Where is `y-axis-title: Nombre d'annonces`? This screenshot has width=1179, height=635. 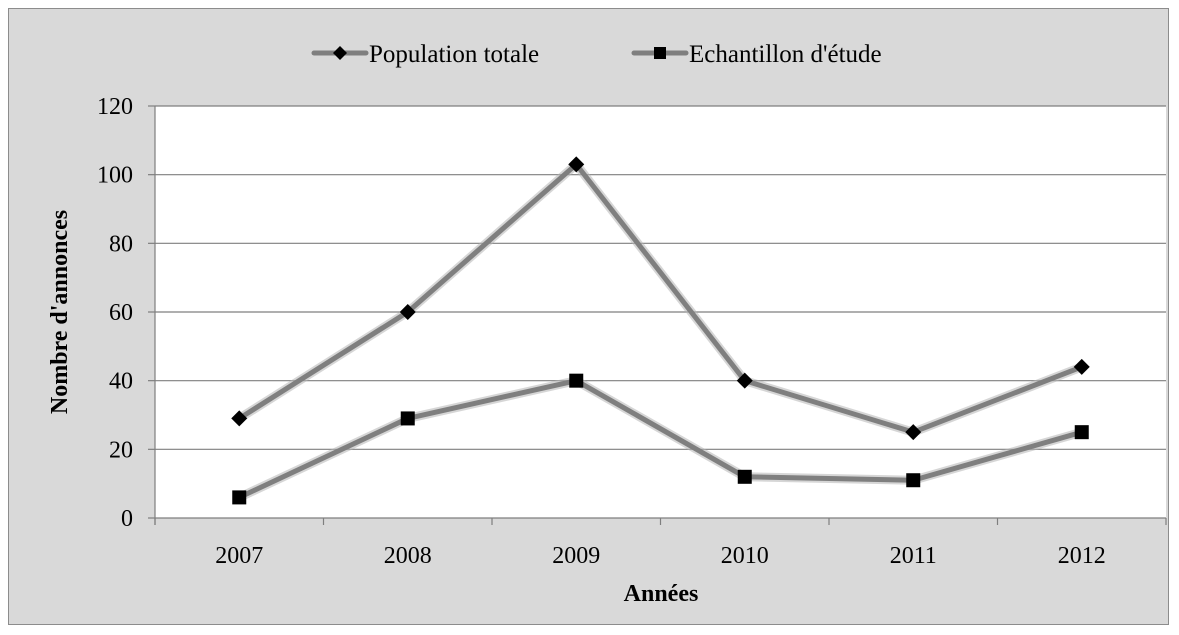 y-axis-title: Nombre d'annonces is located at coordinates (60, 312).